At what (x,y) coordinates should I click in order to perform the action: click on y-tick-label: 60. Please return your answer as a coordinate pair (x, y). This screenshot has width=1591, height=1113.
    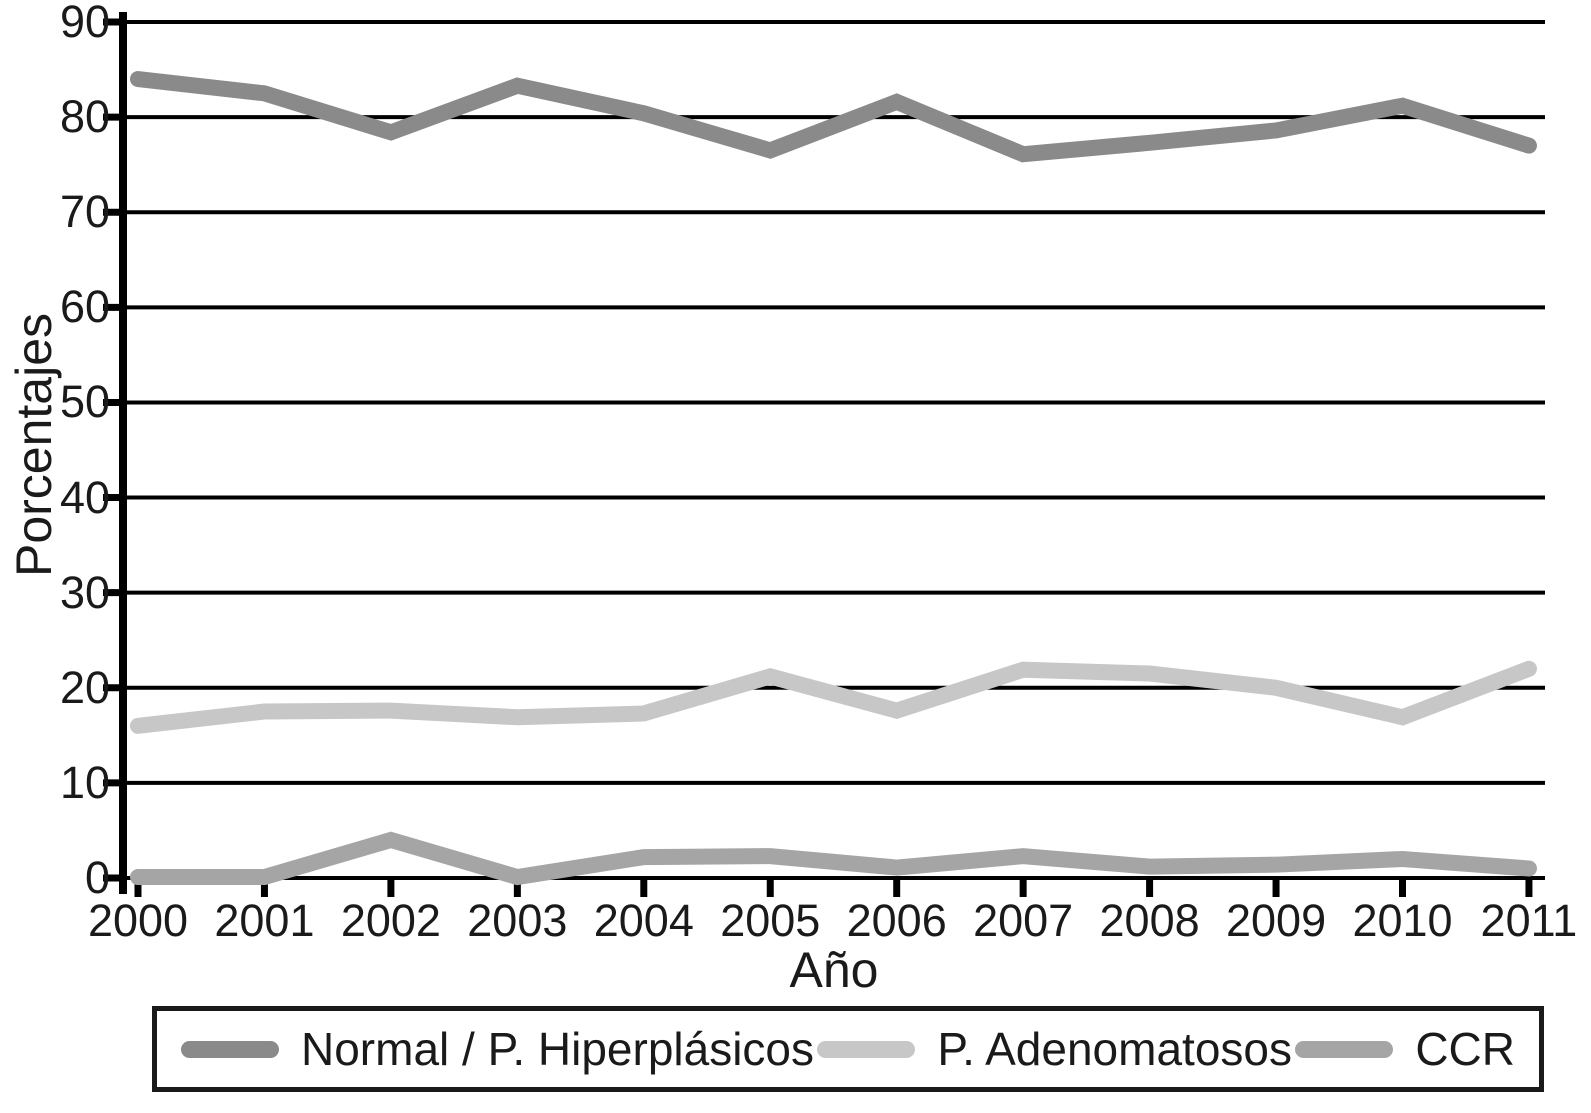
    Looking at the image, I should click on (84, 307).